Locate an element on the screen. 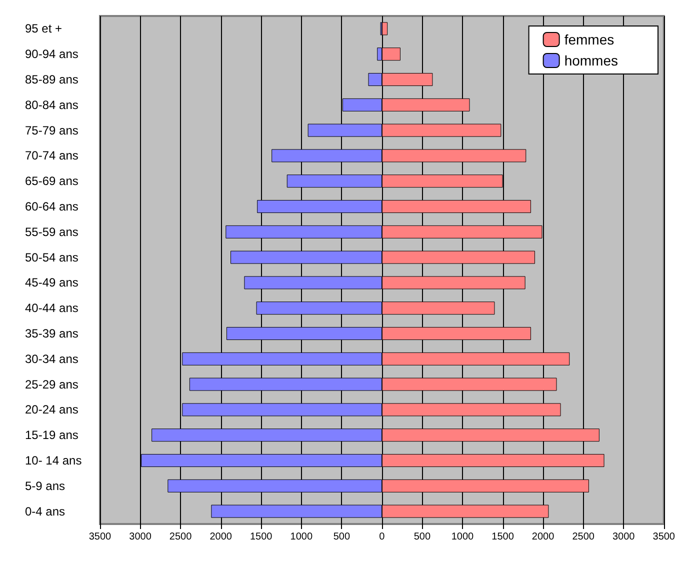 This screenshot has width=686, height=566. y-tick-label: 20-24 ans is located at coordinates (51, 409).